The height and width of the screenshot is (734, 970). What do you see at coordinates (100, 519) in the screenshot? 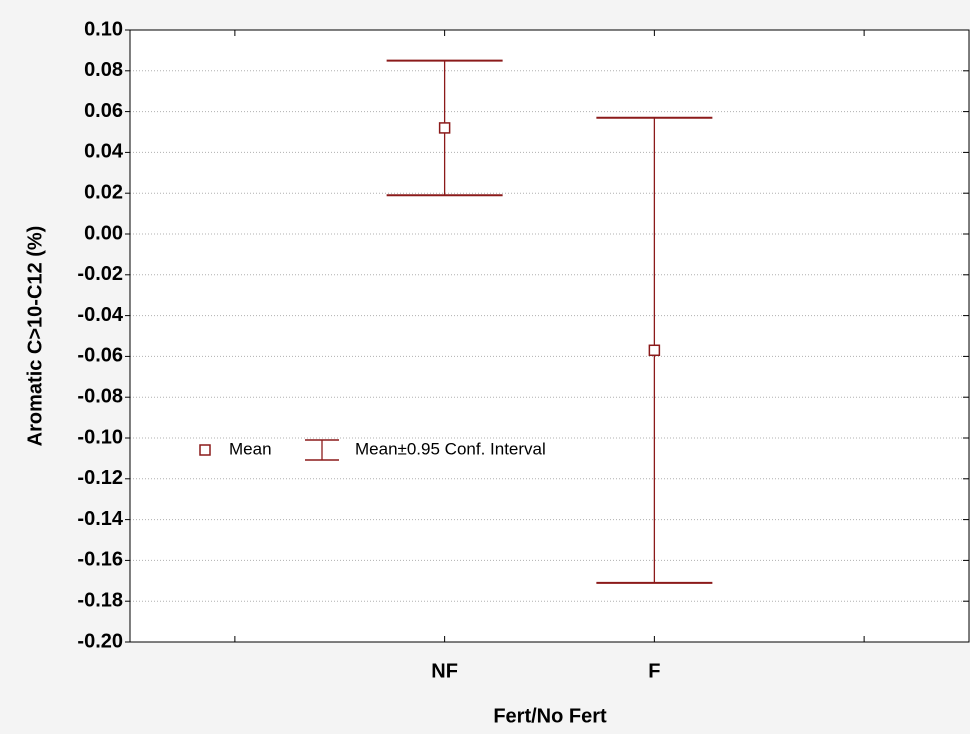
I see `y-tick-label: -0.14` at bounding box center [100, 519].